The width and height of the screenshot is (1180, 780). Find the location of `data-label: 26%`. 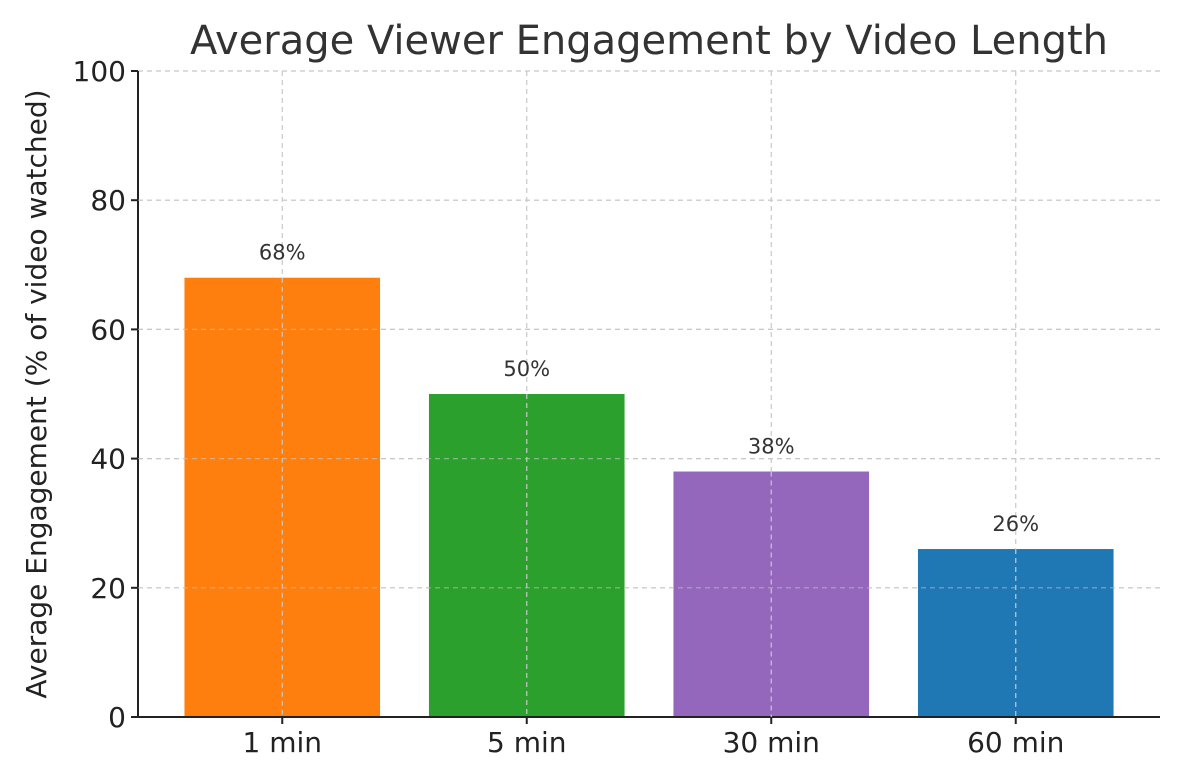

data-label: 26% is located at coordinates (1015, 524).